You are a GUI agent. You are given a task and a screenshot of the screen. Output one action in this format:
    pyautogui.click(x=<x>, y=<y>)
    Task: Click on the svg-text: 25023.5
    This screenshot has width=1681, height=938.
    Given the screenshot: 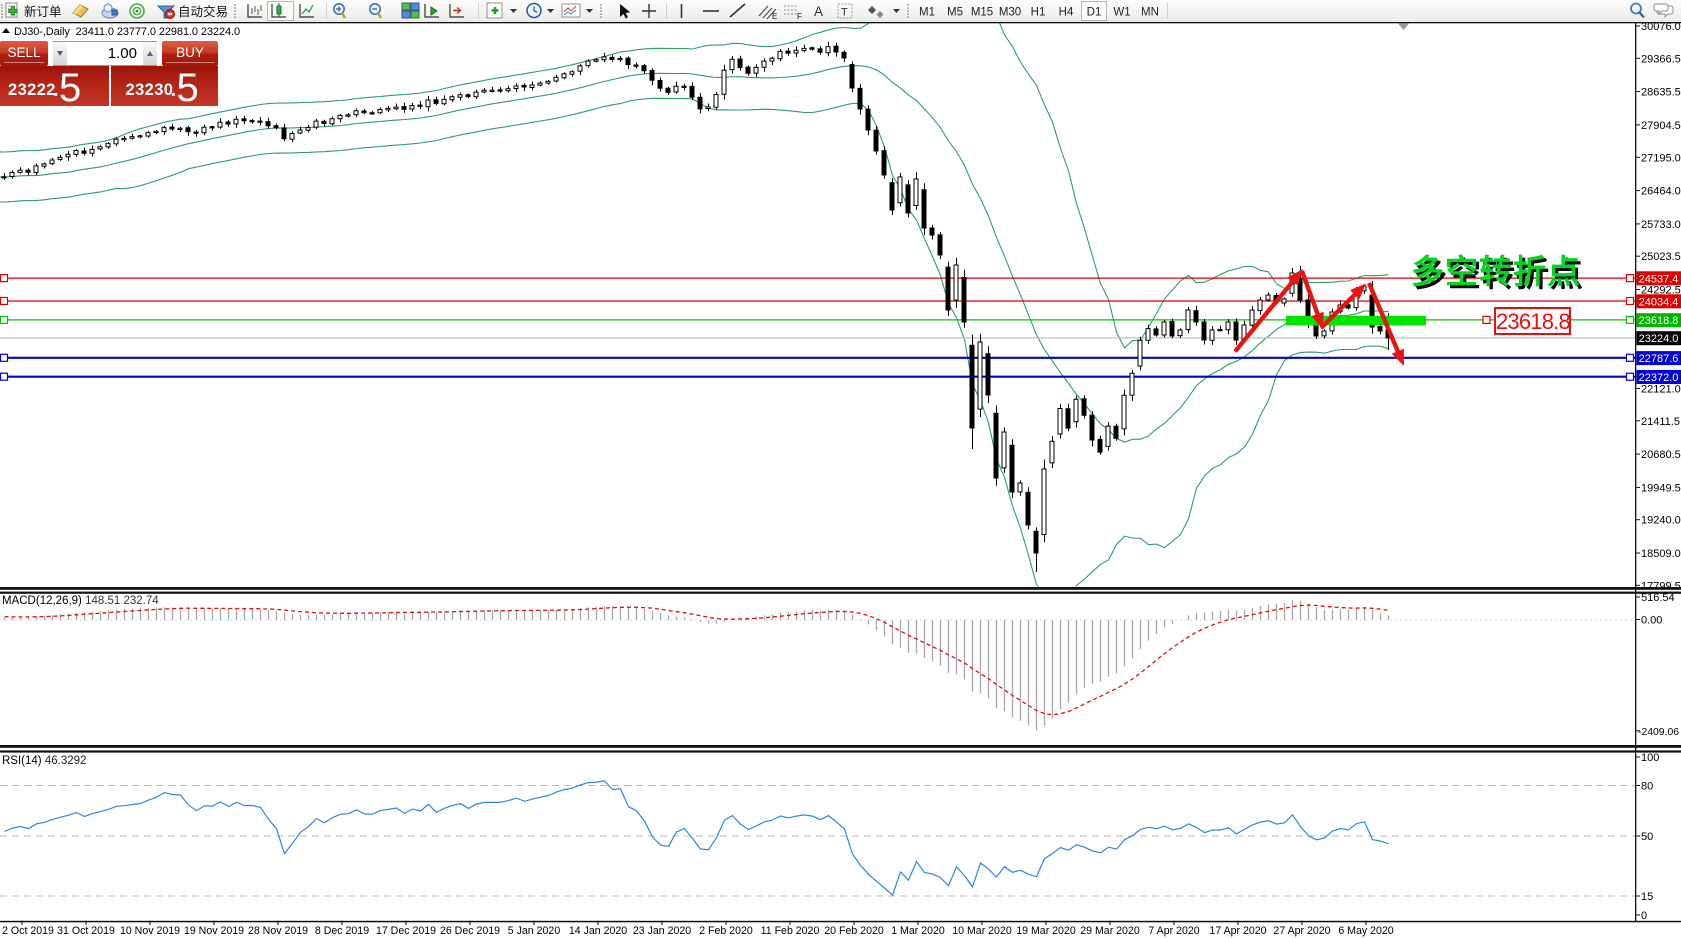 What is the action you would take?
    pyautogui.click(x=1661, y=257)
    